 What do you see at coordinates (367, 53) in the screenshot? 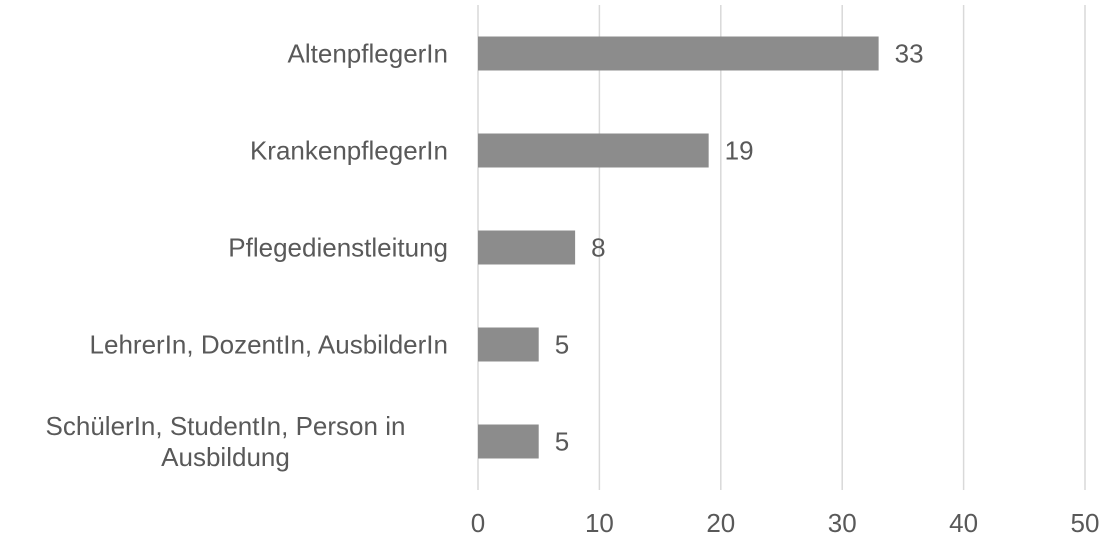
I see `y-tick-label: AltenpflegerIn` at bounding box center [367, 53].